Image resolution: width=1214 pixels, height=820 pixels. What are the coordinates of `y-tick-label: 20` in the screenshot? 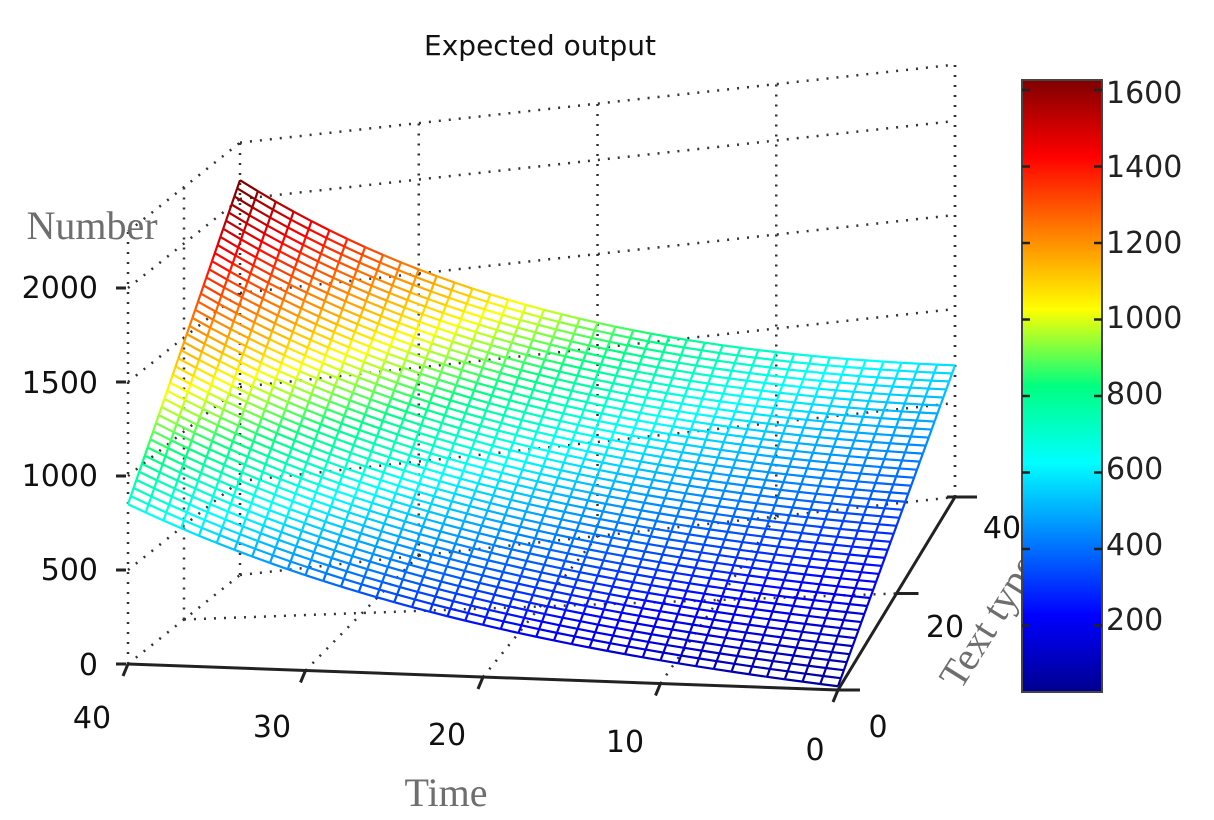 It's located at (945, 627).